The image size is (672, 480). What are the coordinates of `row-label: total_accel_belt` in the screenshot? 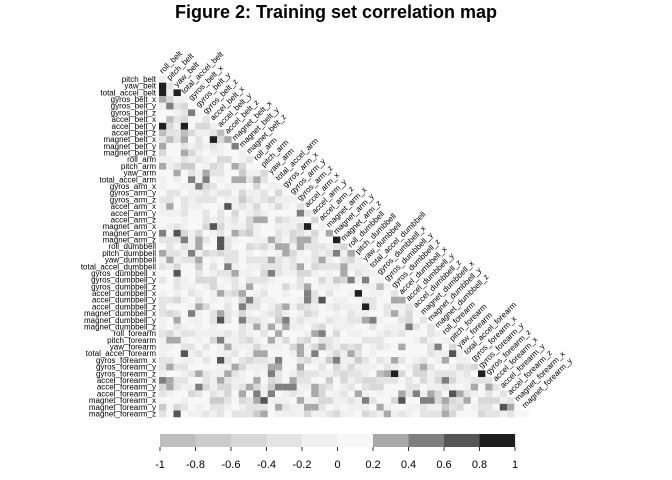 It's located at (128, 92).